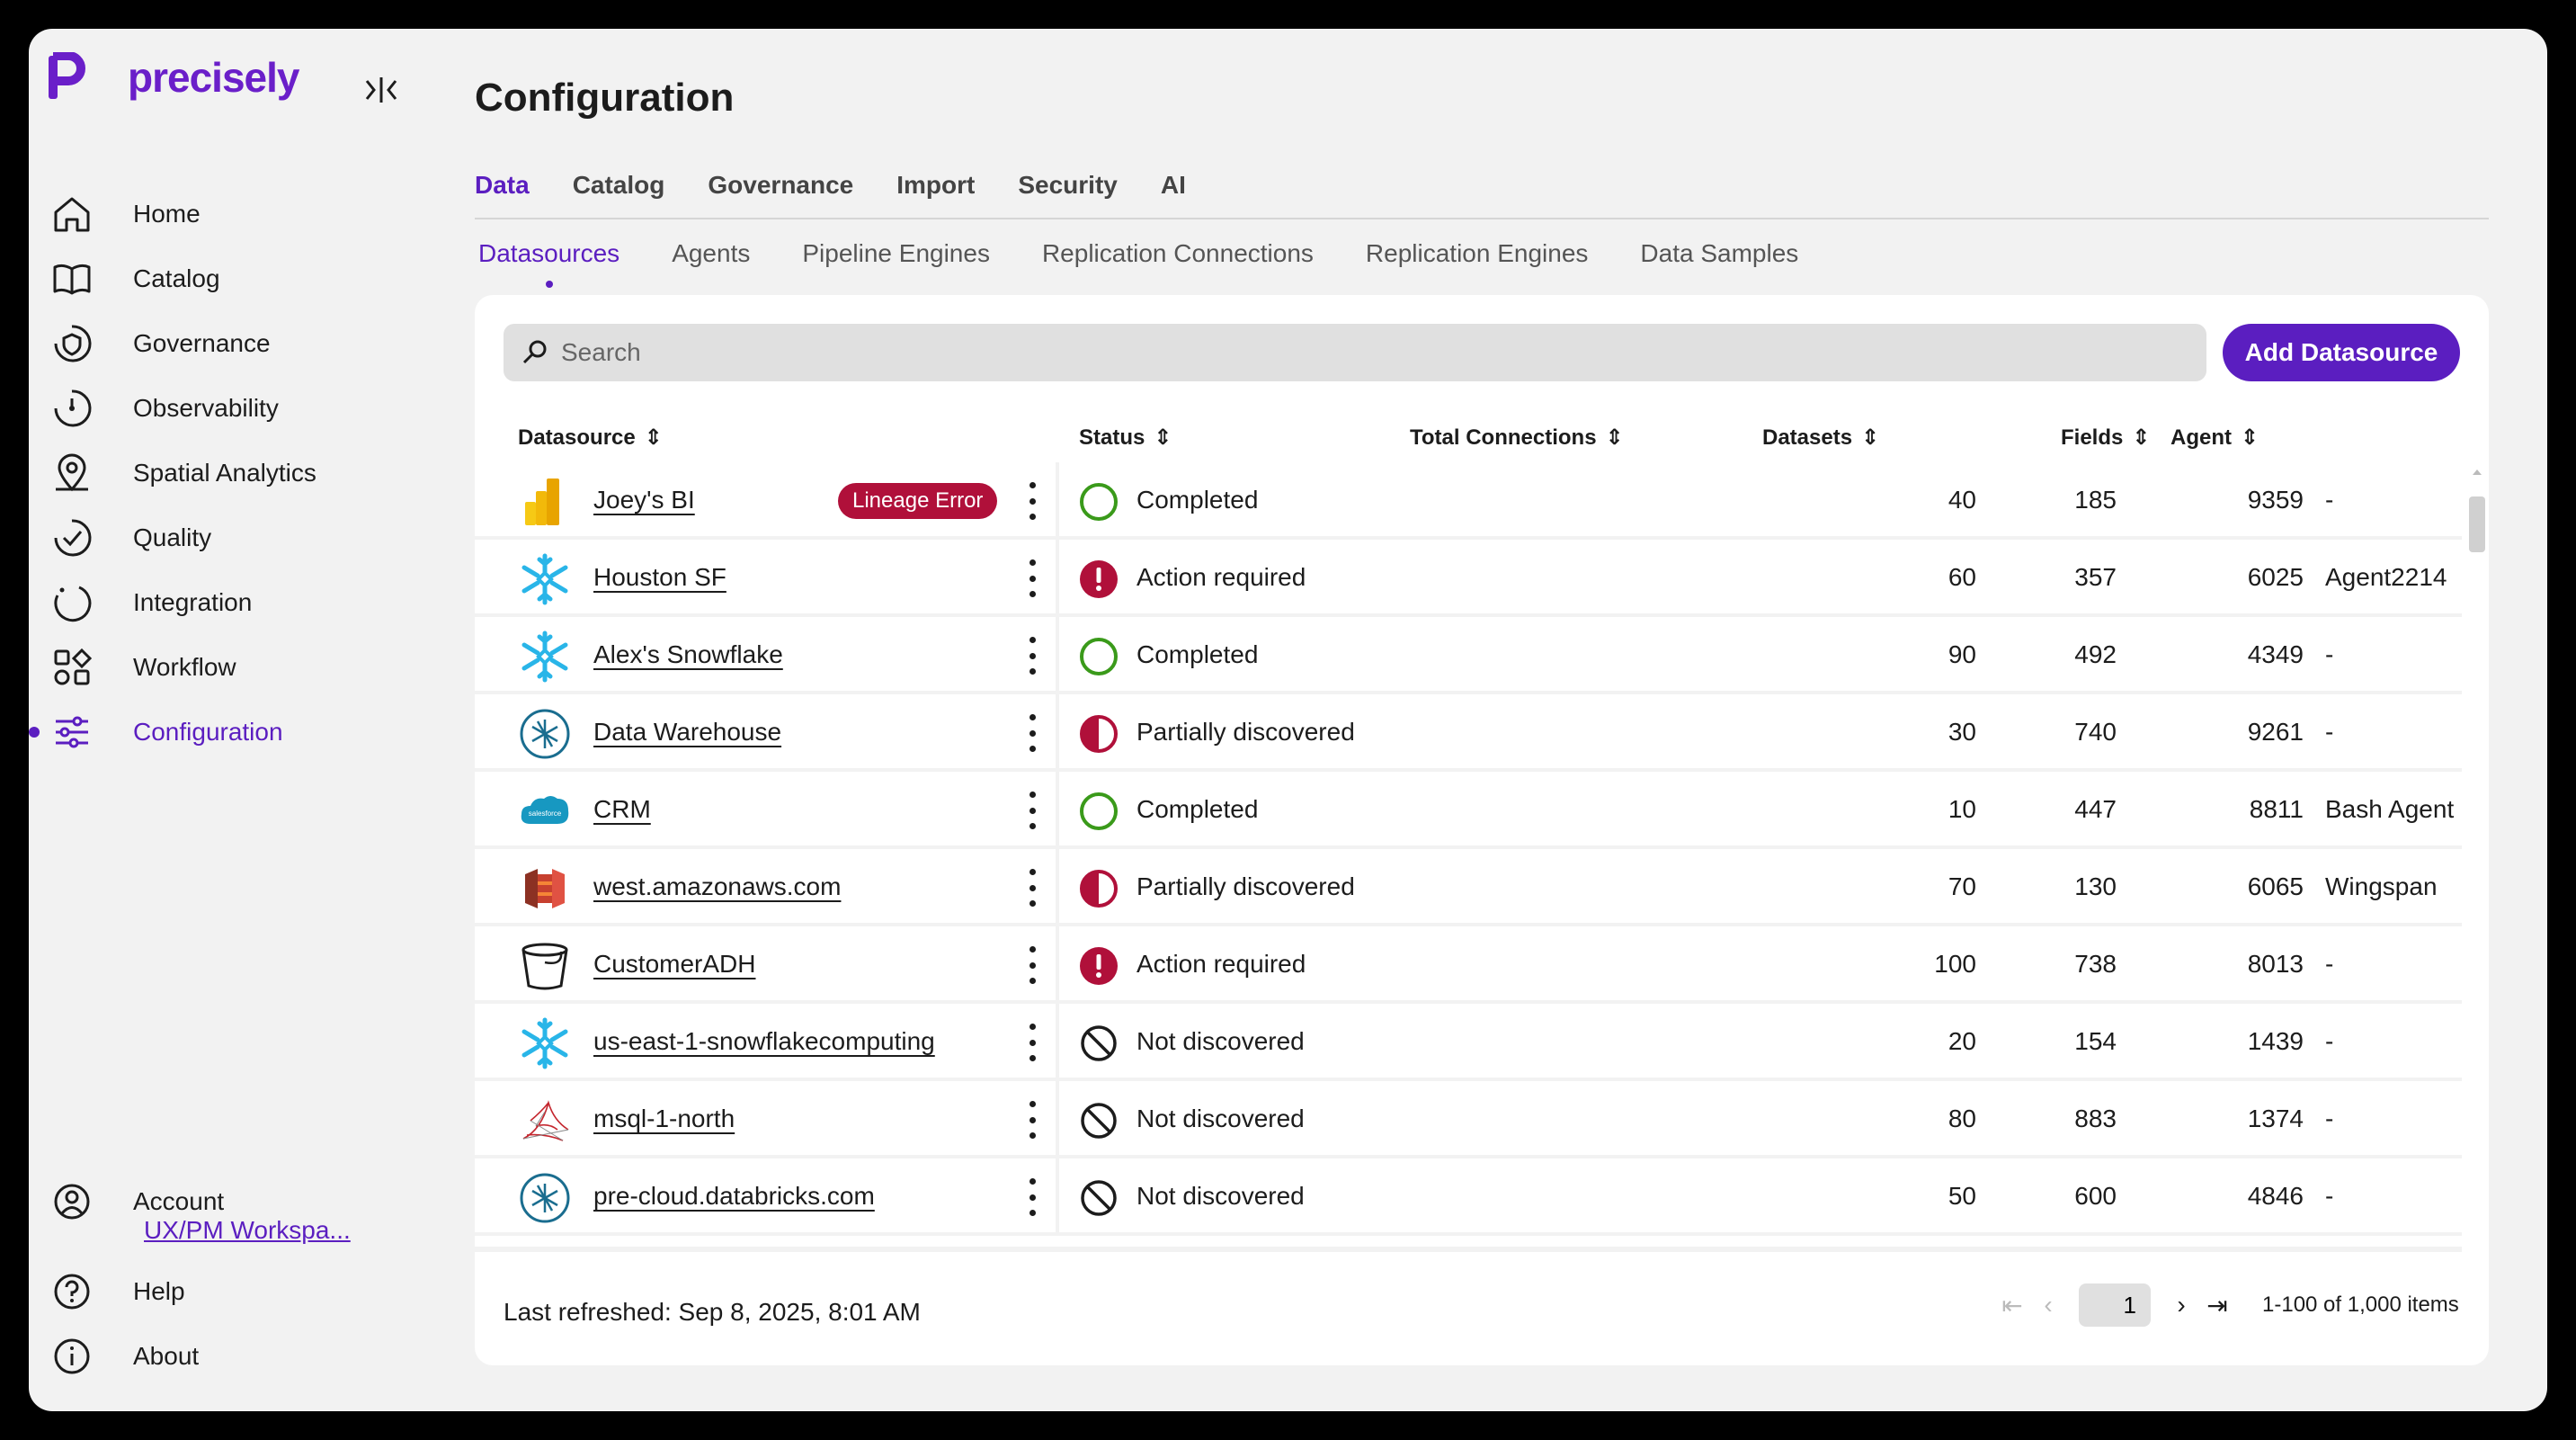  Describe the element at coordinates (717, 886) in the screenshot. I see `datasource-name-link: west.amazonaws.com` at that location.